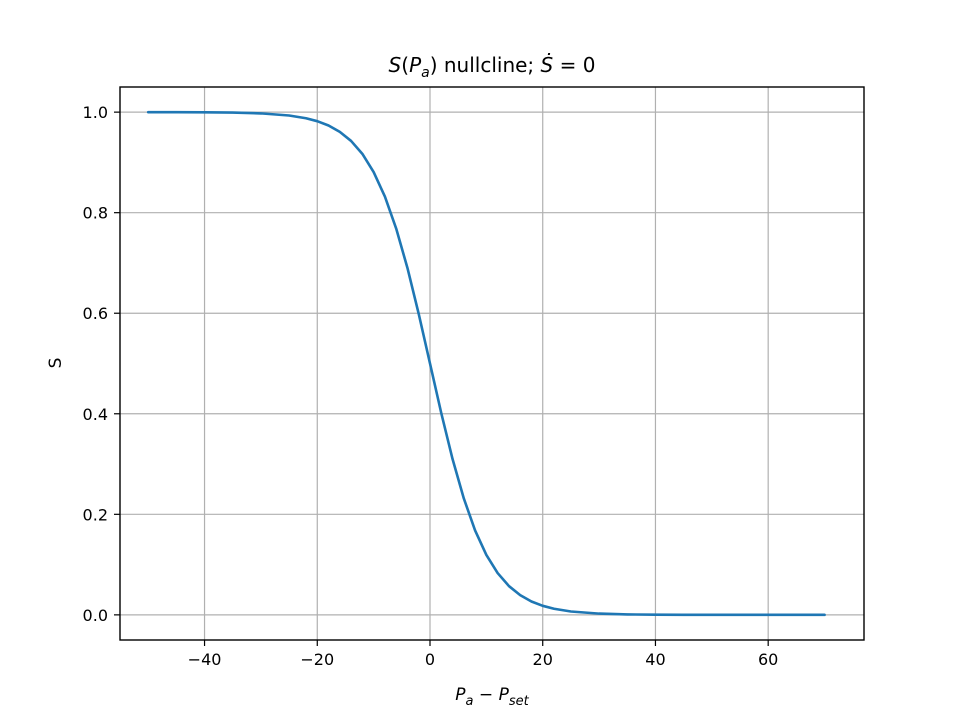  Describe the element at coordinates (95, 213) in the screenshot. I see `y-tick-label: 0.8` at that location.